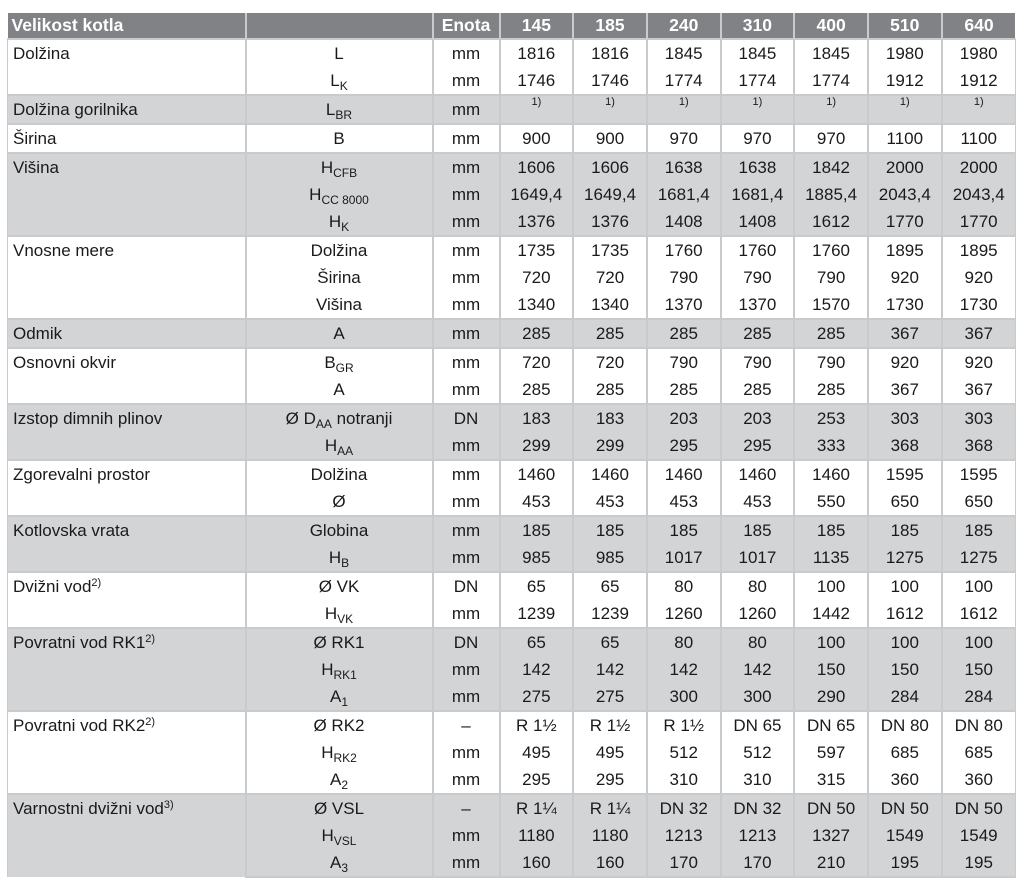 This screenshot has width=1020, height=878. Describe the element at coordinates (978, 390) in the screenshot. I see `value-cell: 367` at that location.